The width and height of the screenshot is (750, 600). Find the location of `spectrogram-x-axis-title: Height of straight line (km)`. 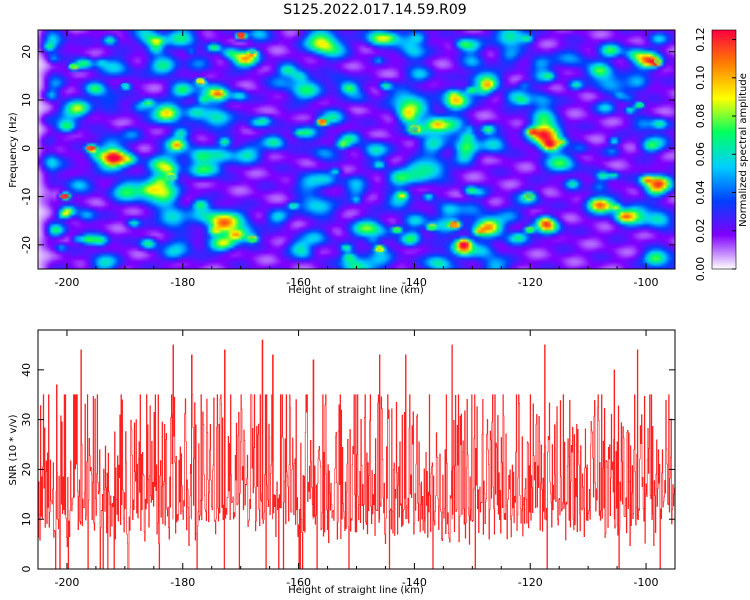

spectrogram-x-axis-title: Height of straight line (km) is located at coordinates (356, 290).